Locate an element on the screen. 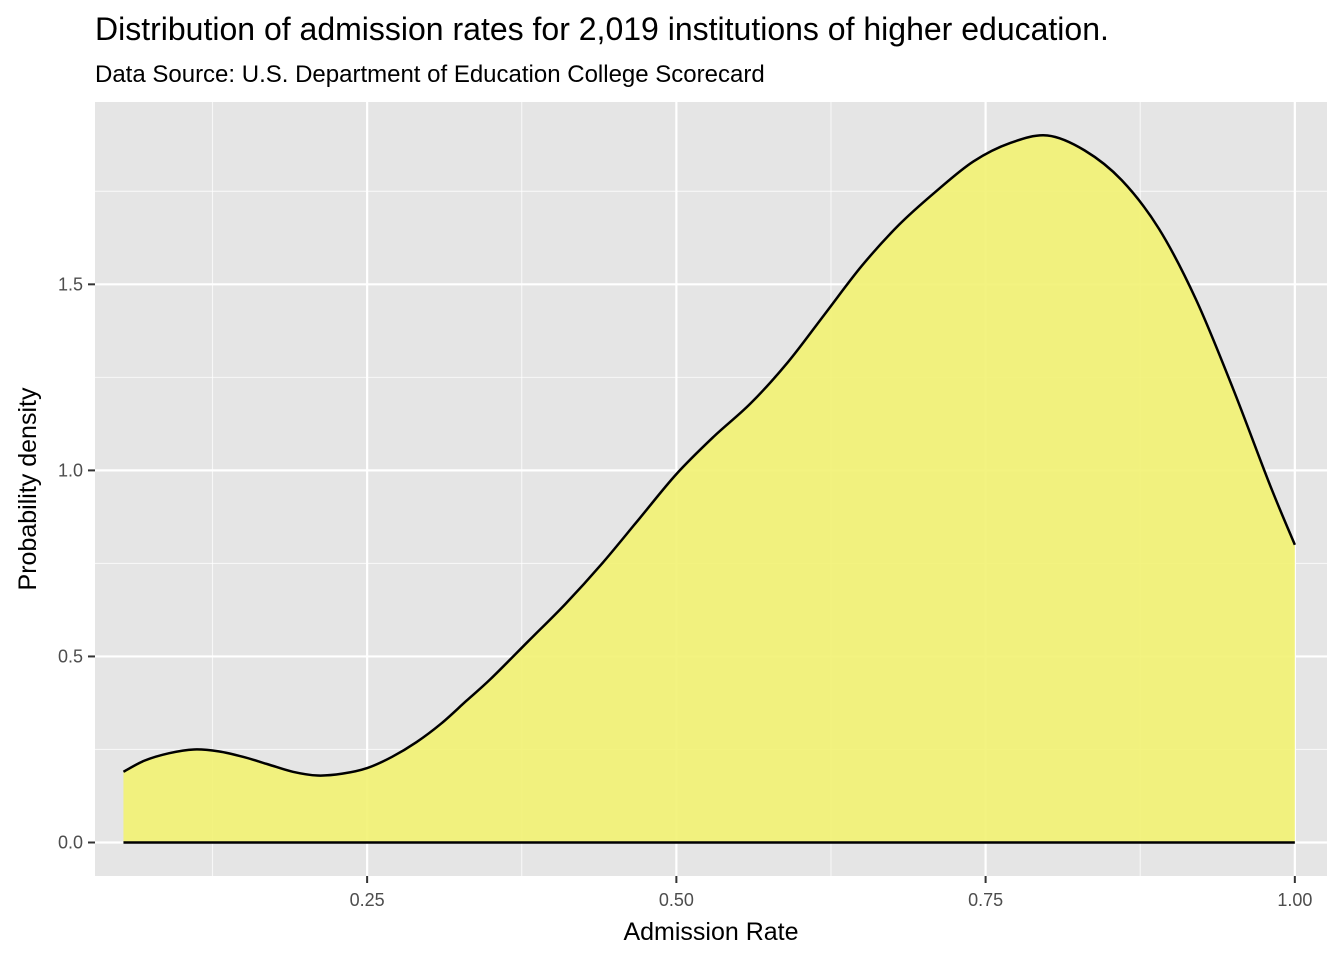 This screenshot has height=960, width=1344. y-axis-title: Probability density is located at coordinates (28, 488).